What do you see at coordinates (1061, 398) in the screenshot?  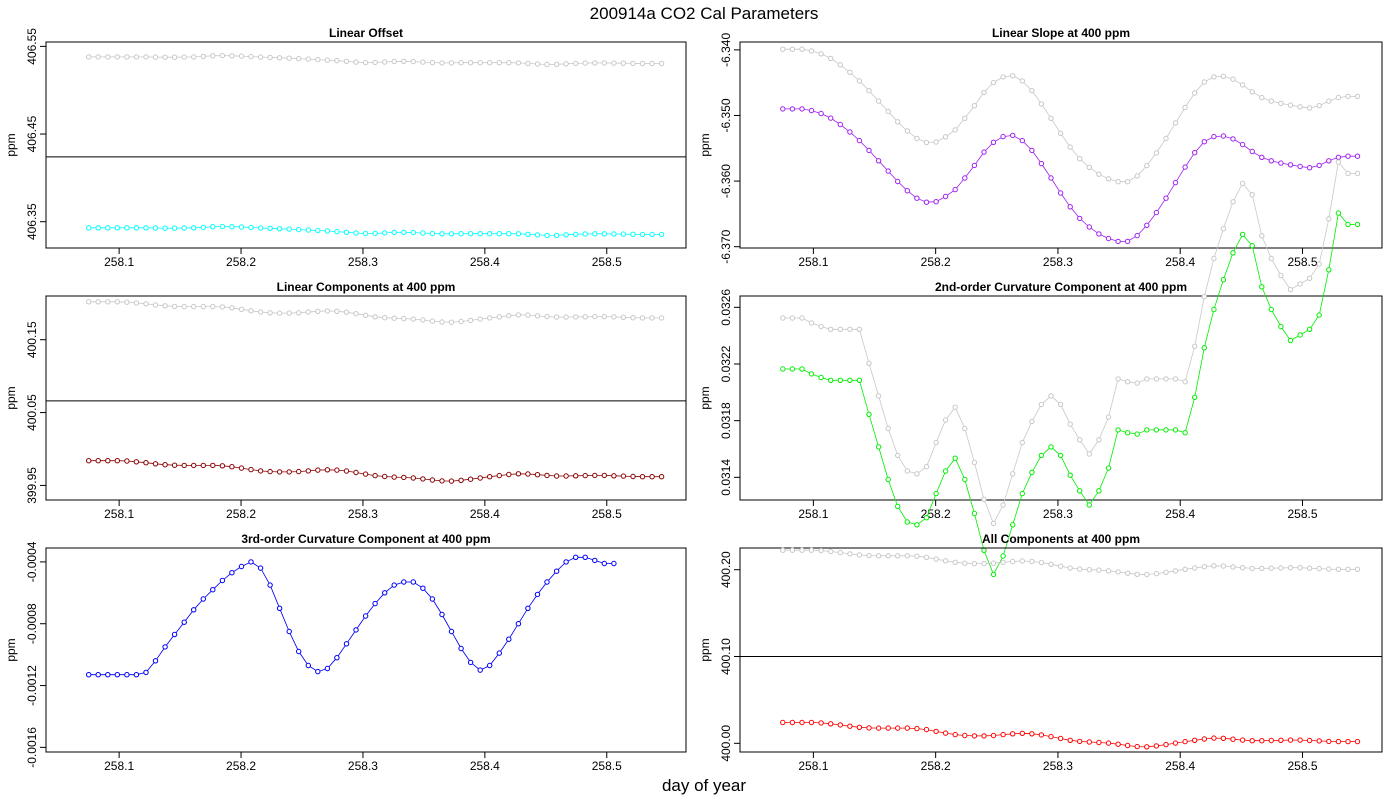 I see `plot-frame` at bounding box center [1061, 398].